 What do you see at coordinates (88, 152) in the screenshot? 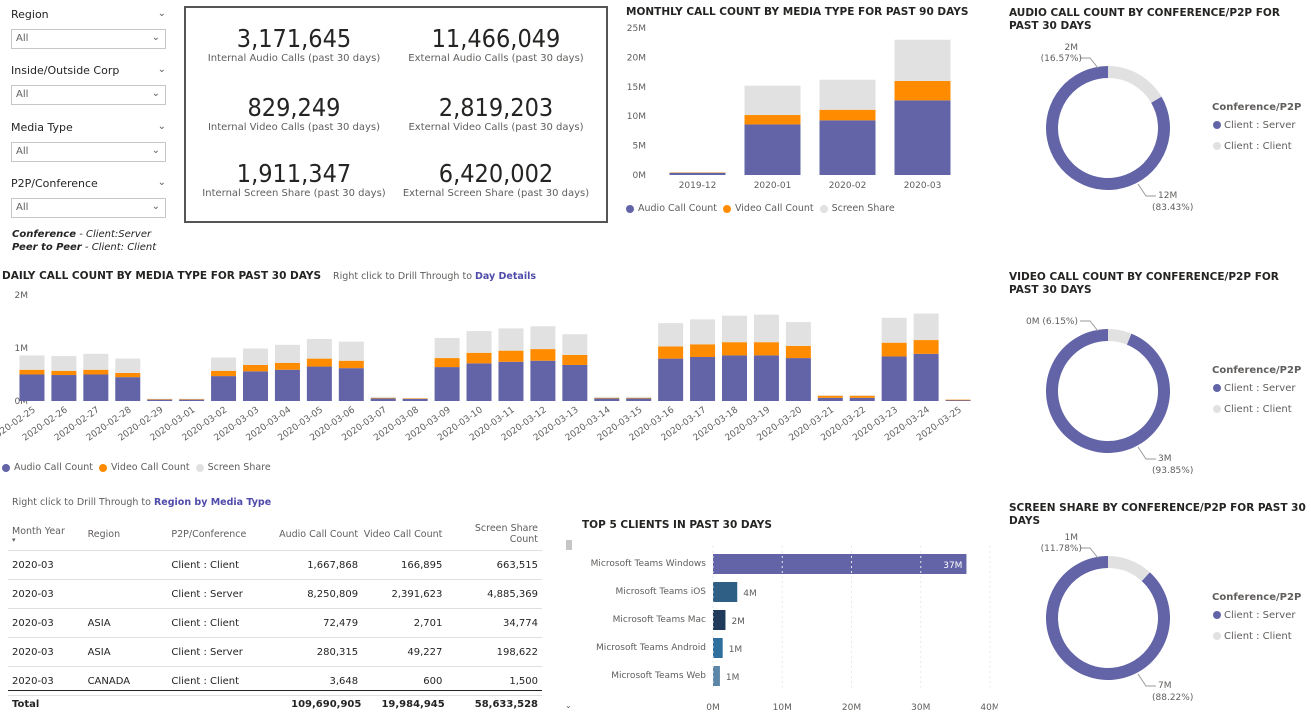
I see `media-type-dropdown: All ⌄` at bounding box center [88, 152].